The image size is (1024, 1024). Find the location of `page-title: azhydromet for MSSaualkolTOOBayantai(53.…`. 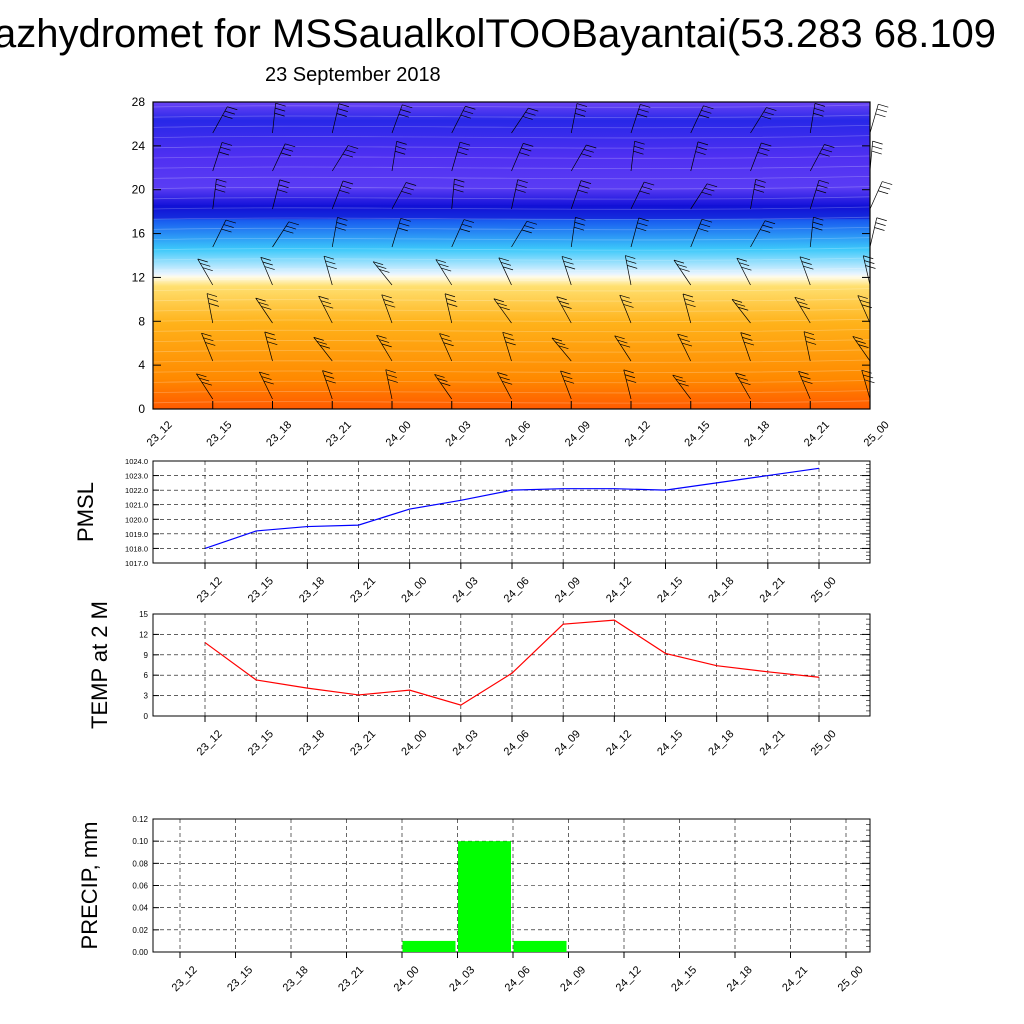

page-title: azhydromet for MSSaualkolTOOBayantai(53.… is located at coordinates (512, 36).